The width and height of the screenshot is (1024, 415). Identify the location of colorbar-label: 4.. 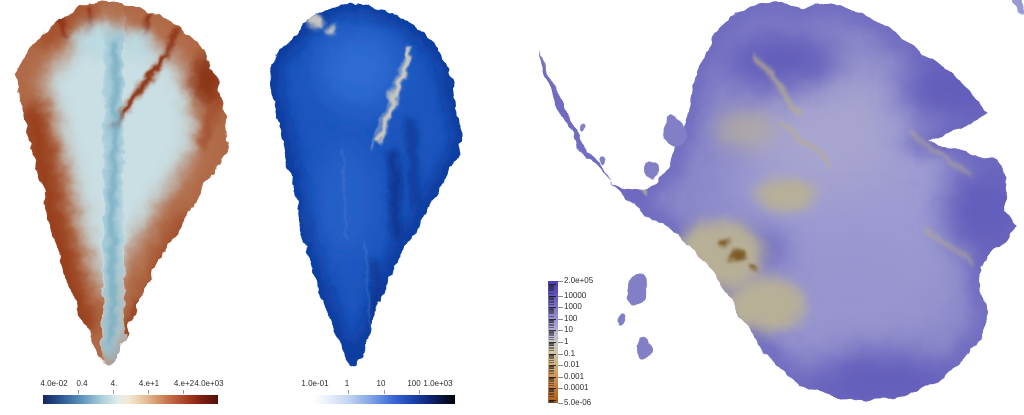
(114, 383).